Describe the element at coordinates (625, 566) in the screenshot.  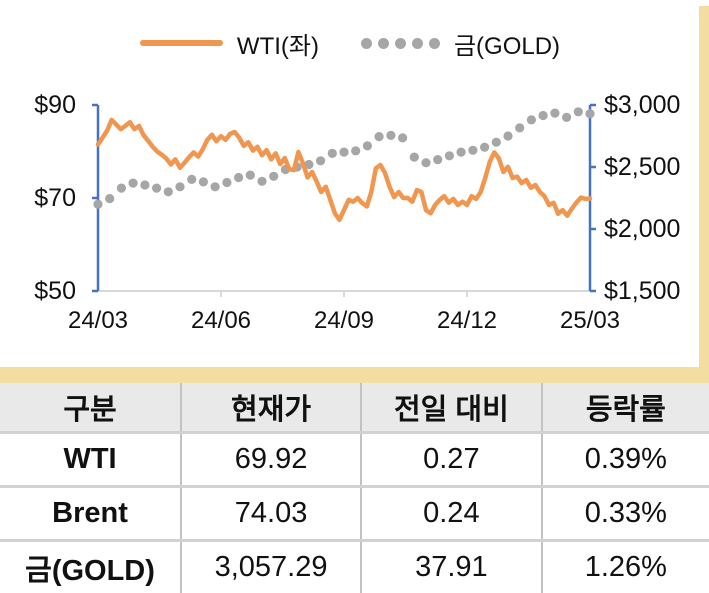
I see `row-pct: 1.26%` at that location.